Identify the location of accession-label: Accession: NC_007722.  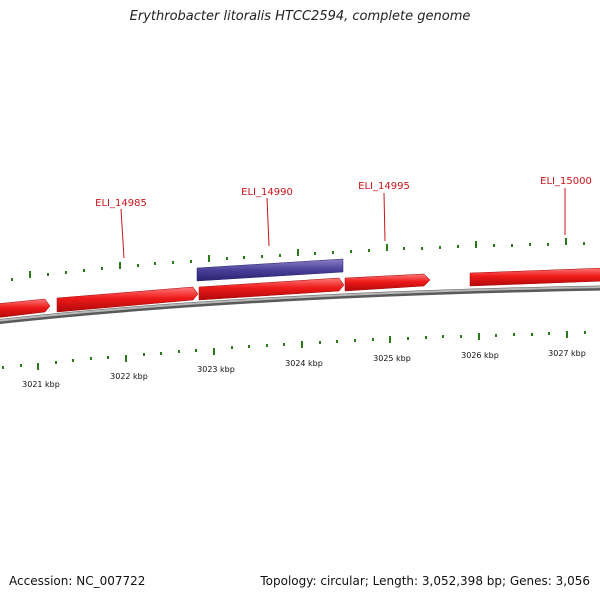
(77, 581).